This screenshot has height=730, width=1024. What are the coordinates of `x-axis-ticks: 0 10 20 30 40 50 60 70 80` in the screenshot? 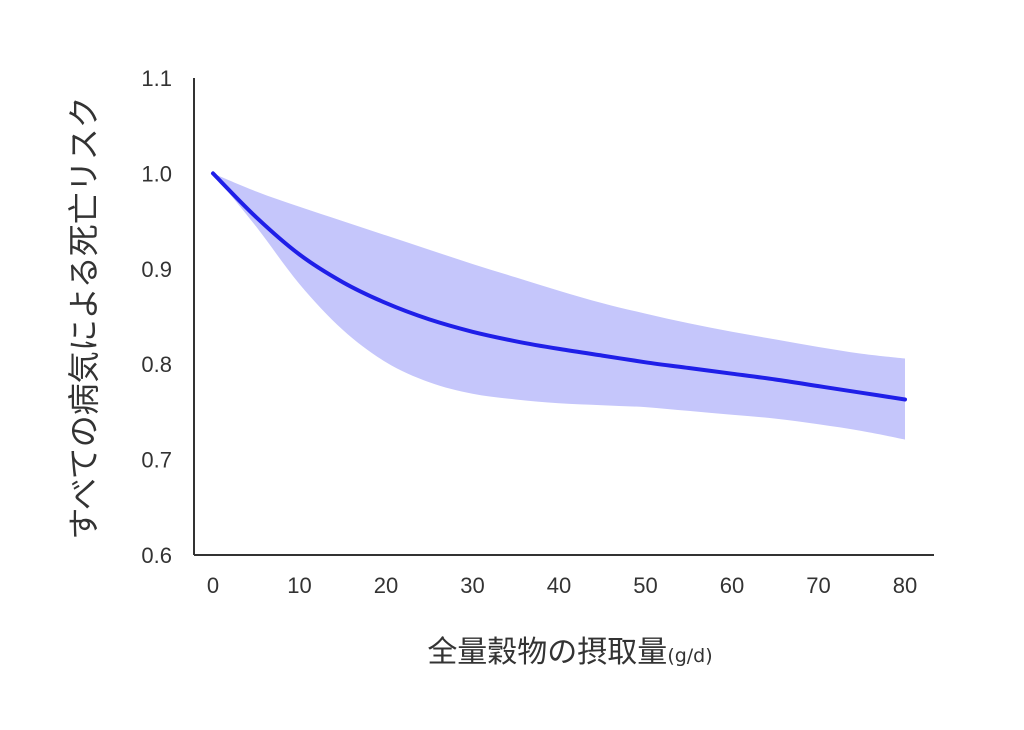 It's located at (562, 585).